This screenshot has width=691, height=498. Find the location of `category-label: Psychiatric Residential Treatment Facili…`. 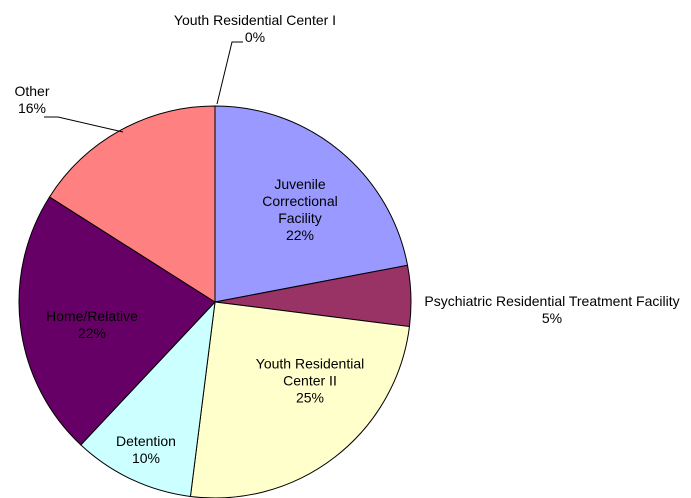

category-label: Psychiatric Residential Treatment Facili… is located at coordinates (552, 301).